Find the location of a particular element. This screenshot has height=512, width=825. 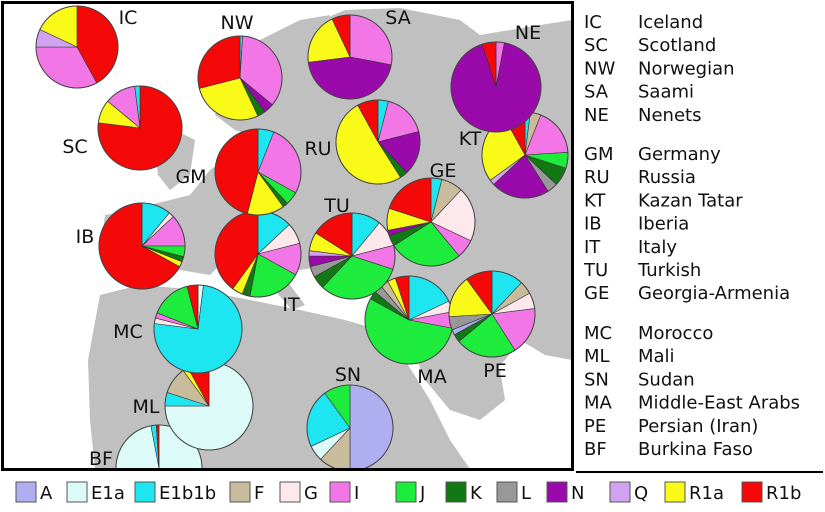

legend-code-ne: NE is located at coordinates (596, 115).